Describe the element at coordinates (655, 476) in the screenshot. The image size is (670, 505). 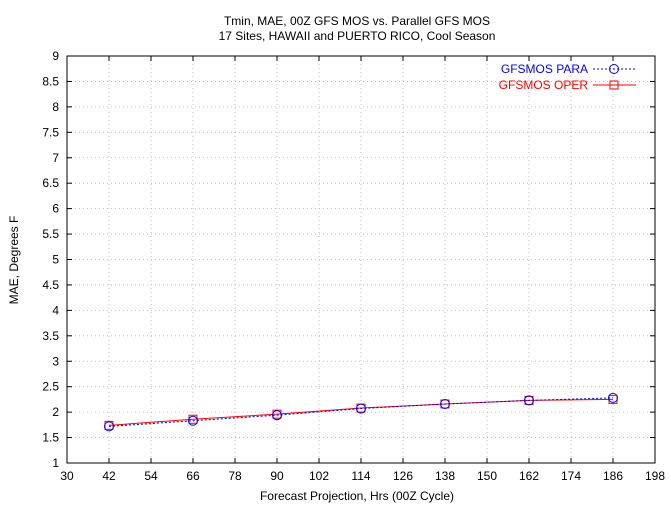
I see `x-tick-label: 198` at that location.